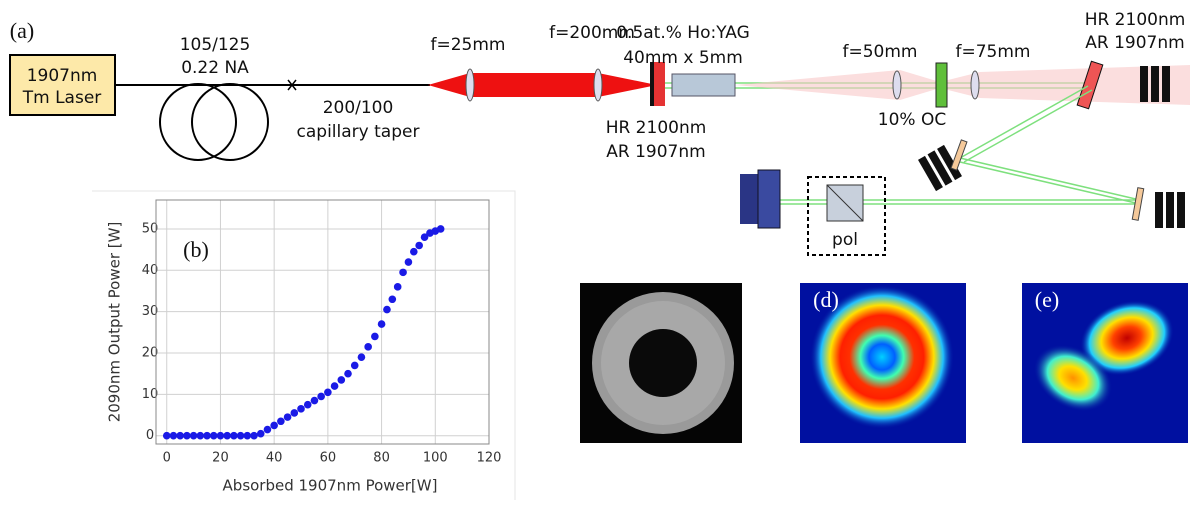 Image resolution: width=1192 pixels, height=506 pixels. Describe the element at coordinates (274, 458) in the screenshot. I see `x-tick-label: 40` at that location.